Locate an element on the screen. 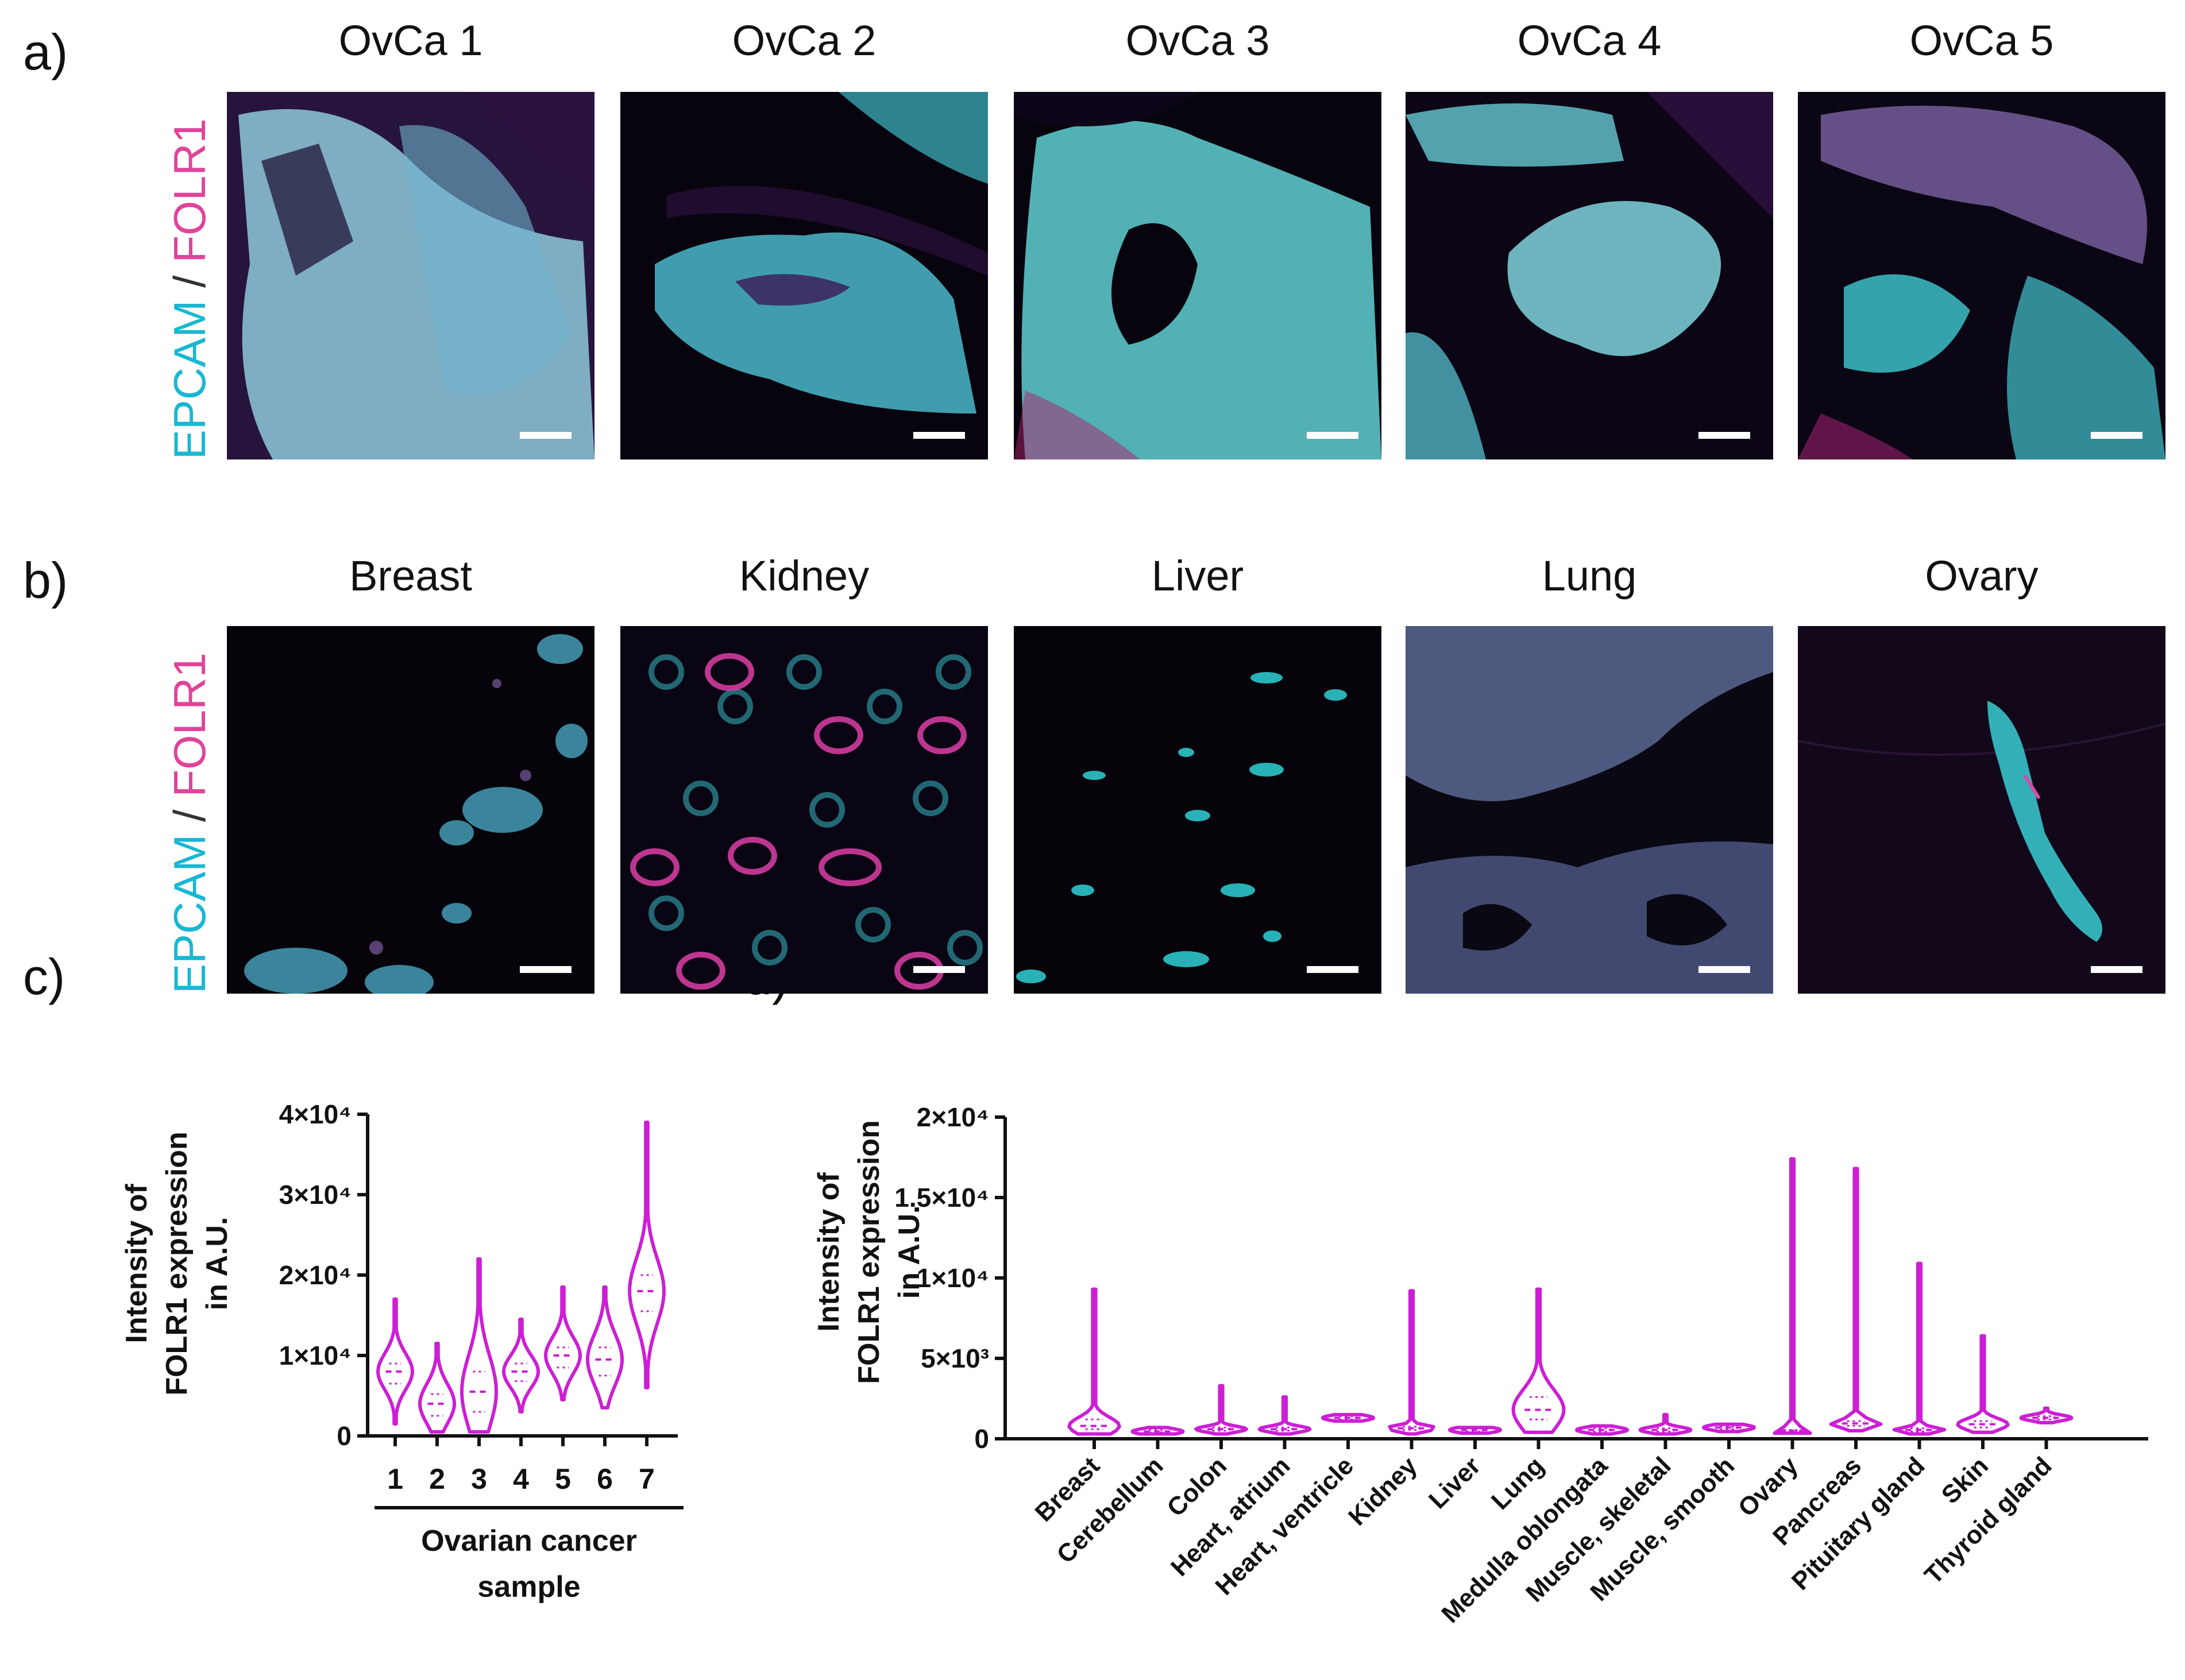  micrograph-liver is located at coordinates (1197, 810).